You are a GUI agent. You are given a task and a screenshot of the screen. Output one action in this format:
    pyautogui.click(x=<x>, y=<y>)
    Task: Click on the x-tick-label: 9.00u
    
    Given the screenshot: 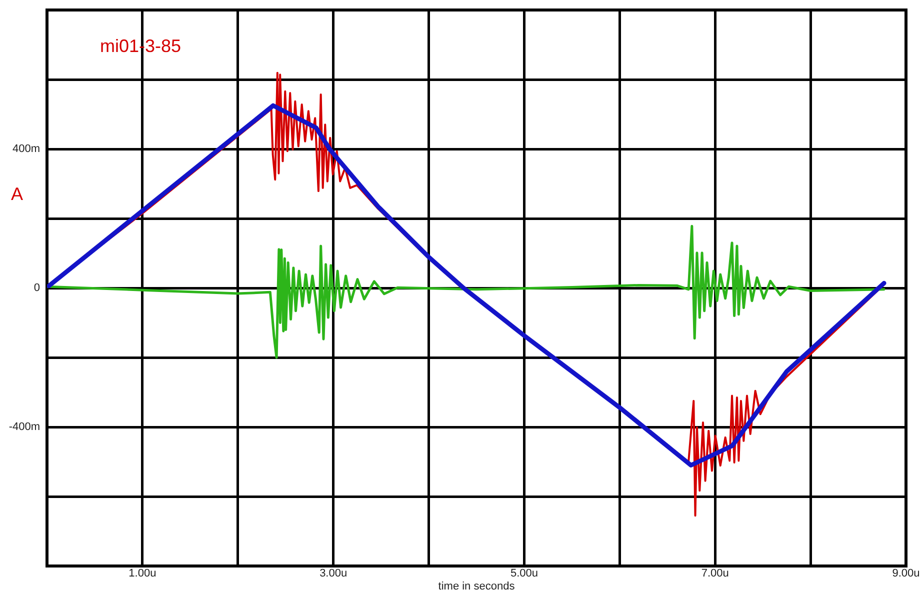 What is the action you would take?
    pyautogui.click(x=906, y=574)
    